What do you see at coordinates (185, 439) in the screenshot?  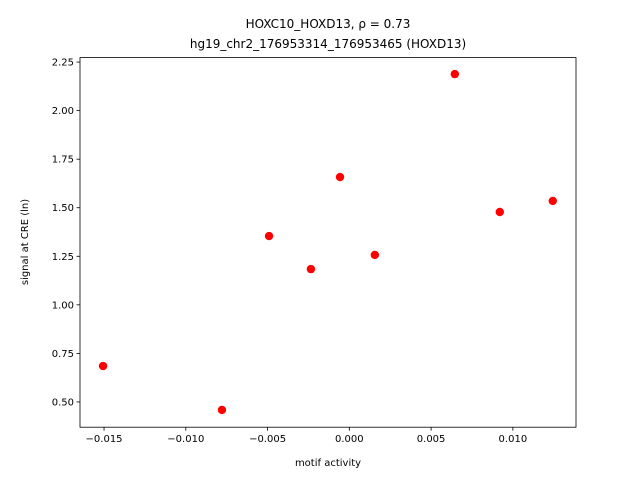 I see `x-tick-label: −0.010` at bounding box center [185, 439].